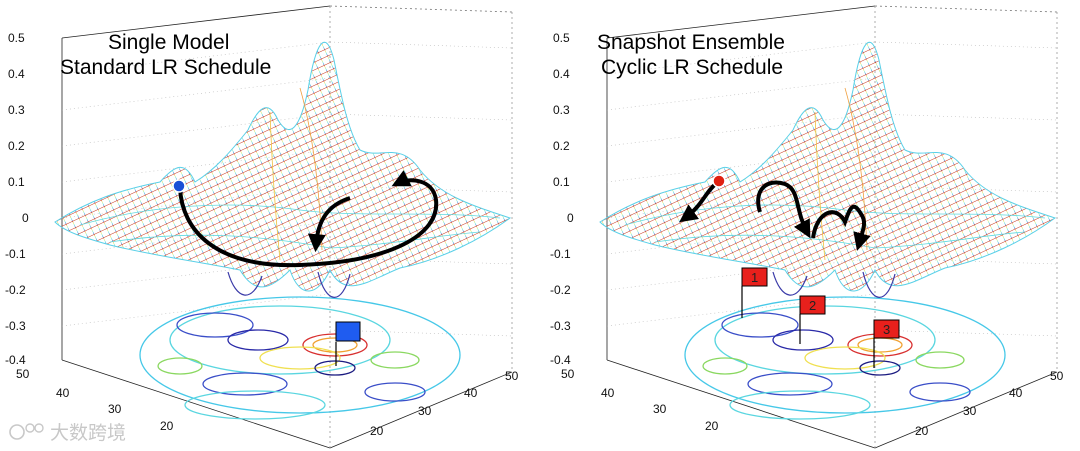  What do you see at coordinates (845, 358) in the screenshot?
I see `contour-plot-right` at bounding box center [845, 358].